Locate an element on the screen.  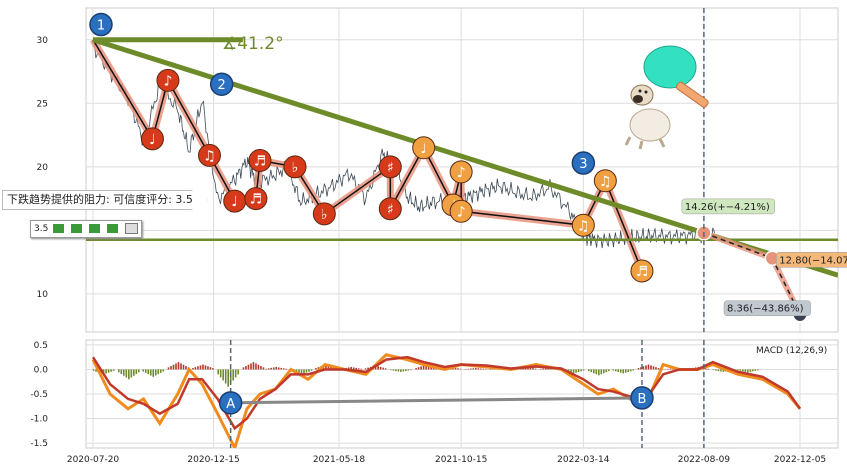
macd-y-tick-label: -0.5 is located at coordinates (39, 395).